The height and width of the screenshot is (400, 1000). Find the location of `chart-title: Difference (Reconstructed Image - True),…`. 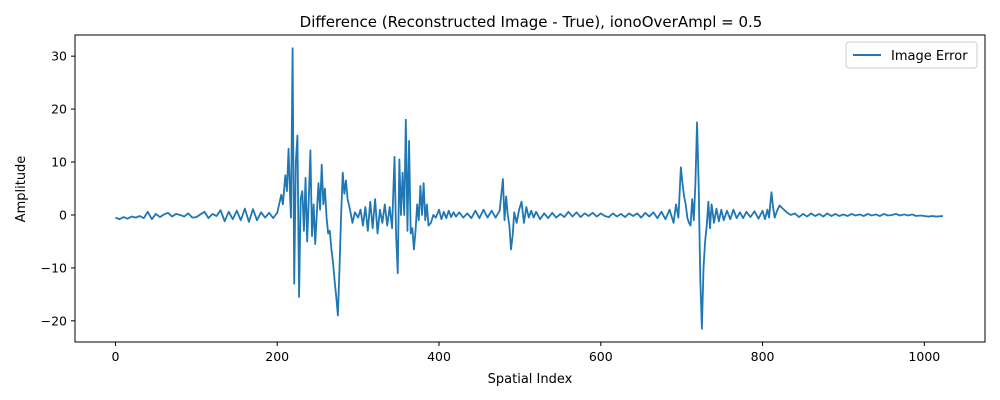

chart-title: Difference (Reconstructed Image - True),… is located at coordinates (531, 22).